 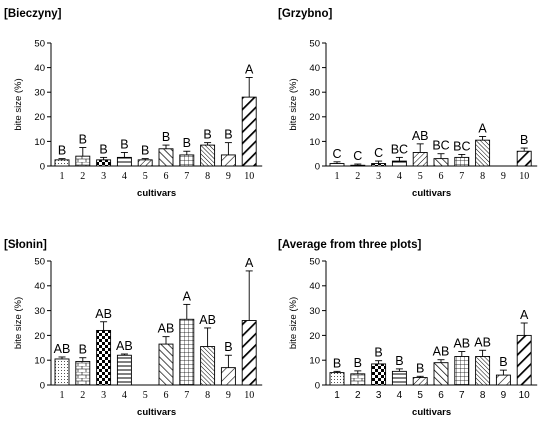 What do you see at coordinates (42, 166) in the screenshot?
I see `y-tick-label: 0` at bounding box center [42, 166].